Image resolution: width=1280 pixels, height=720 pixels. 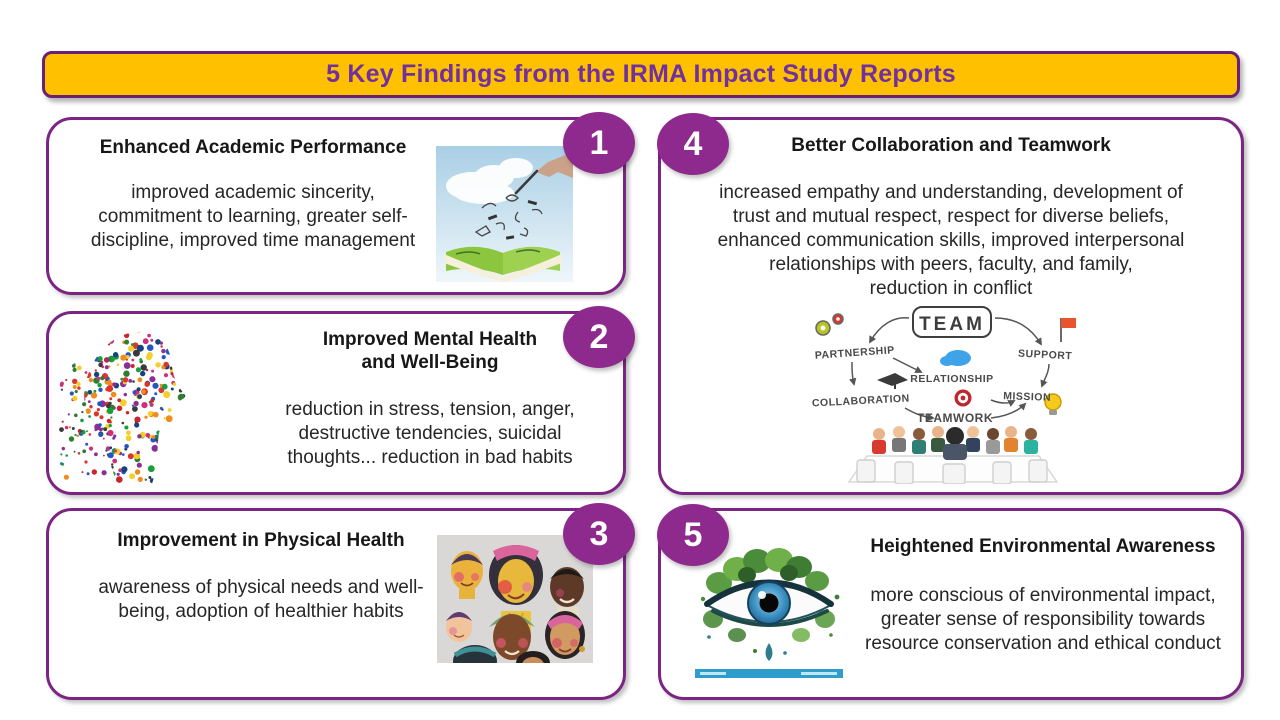 I want to click on face-top-left, so click(x=467, y=575).